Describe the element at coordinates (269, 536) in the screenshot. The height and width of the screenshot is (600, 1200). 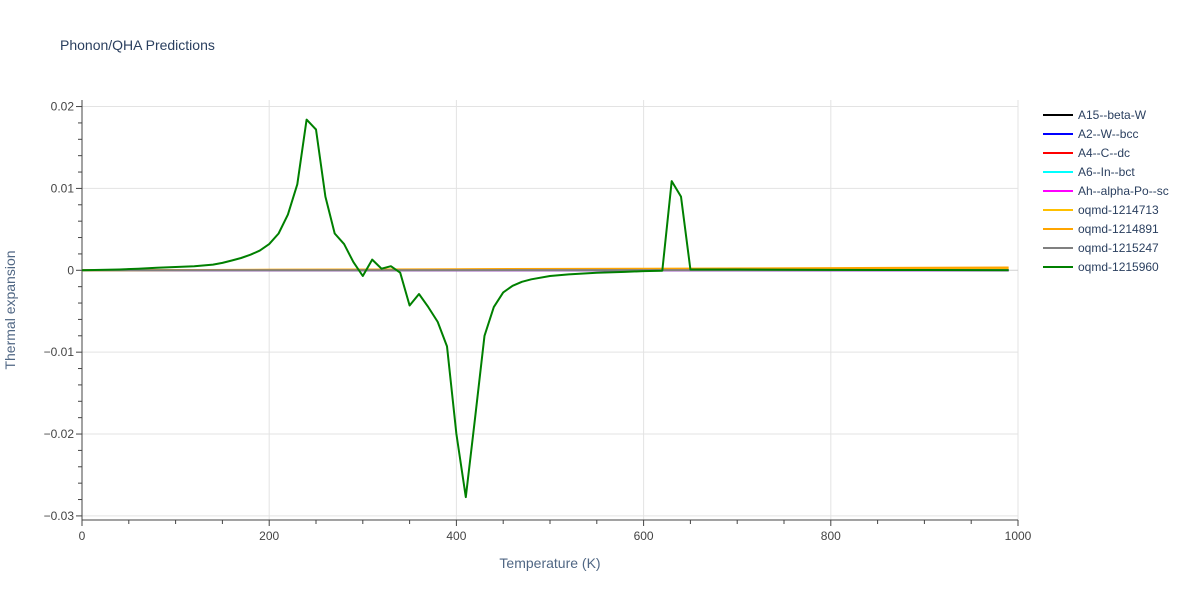
I see `x-tick-label: 200` at that location.